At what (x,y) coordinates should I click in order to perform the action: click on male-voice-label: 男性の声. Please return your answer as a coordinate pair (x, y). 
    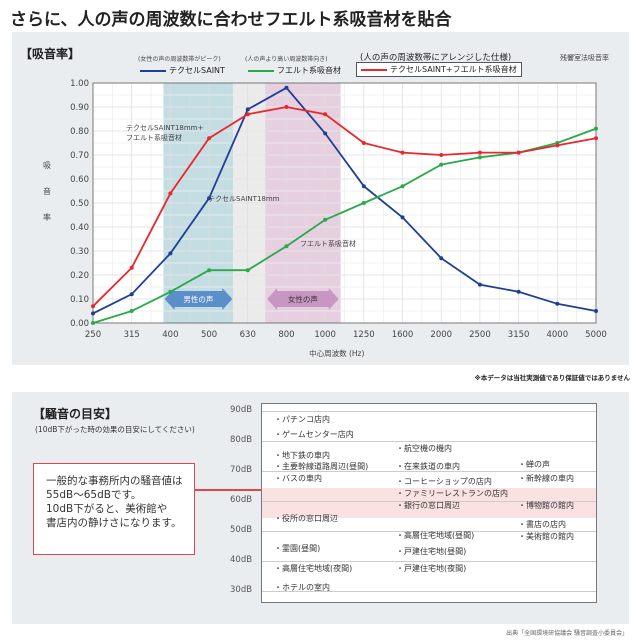
    Looking at the image, I should click on (198, 299).